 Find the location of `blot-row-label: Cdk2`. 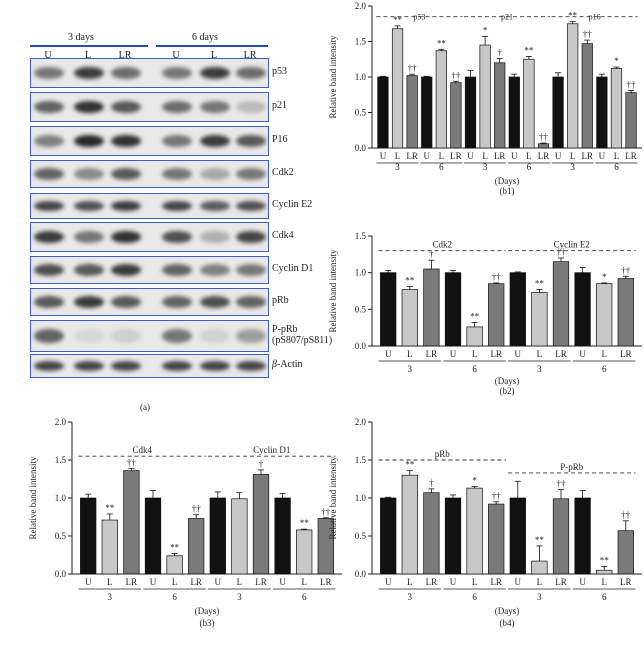

blot-row-label: Cdk2 is located at coordinates (283, 172).